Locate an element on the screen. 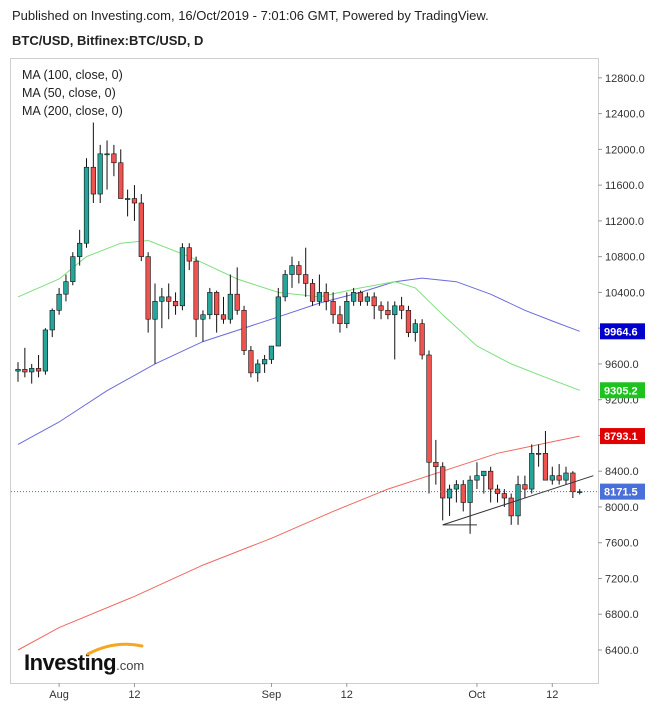  badge-label: 8793.1 is located at coordinates (621, 437).